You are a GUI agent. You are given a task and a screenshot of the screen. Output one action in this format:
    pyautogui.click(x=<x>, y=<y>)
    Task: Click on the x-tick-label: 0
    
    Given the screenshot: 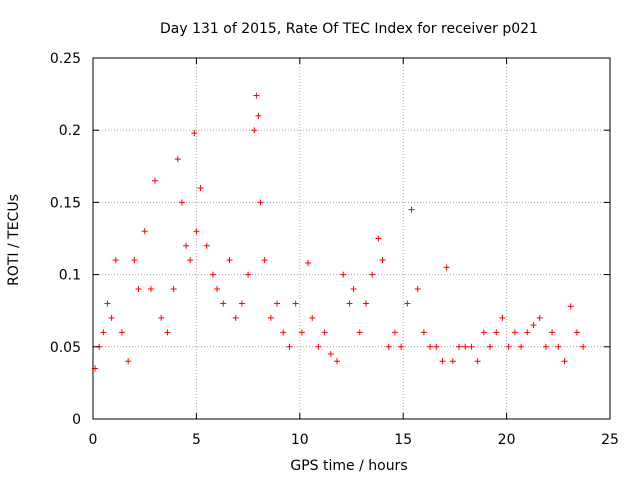 What is the action you would take?
    pyautogui.click(x=93, y=440)
    